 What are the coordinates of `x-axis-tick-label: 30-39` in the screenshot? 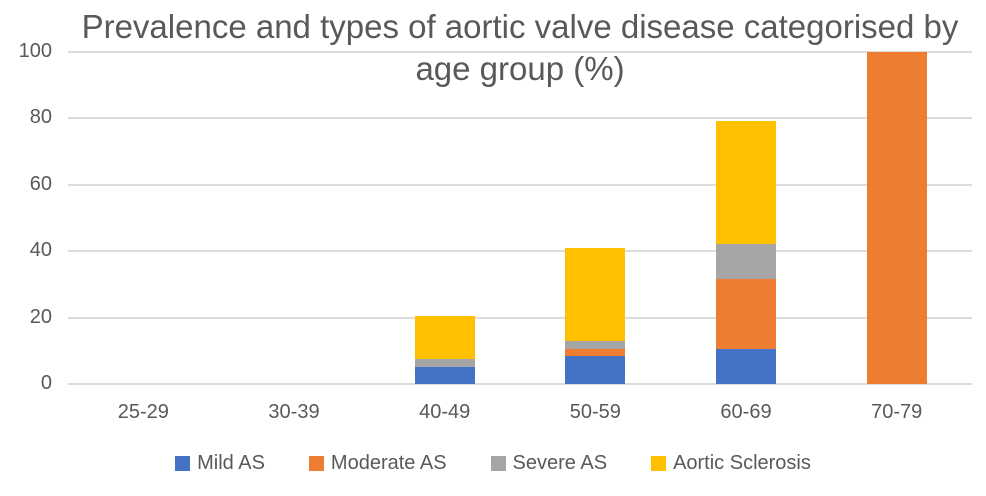 It's located at (294, 412).